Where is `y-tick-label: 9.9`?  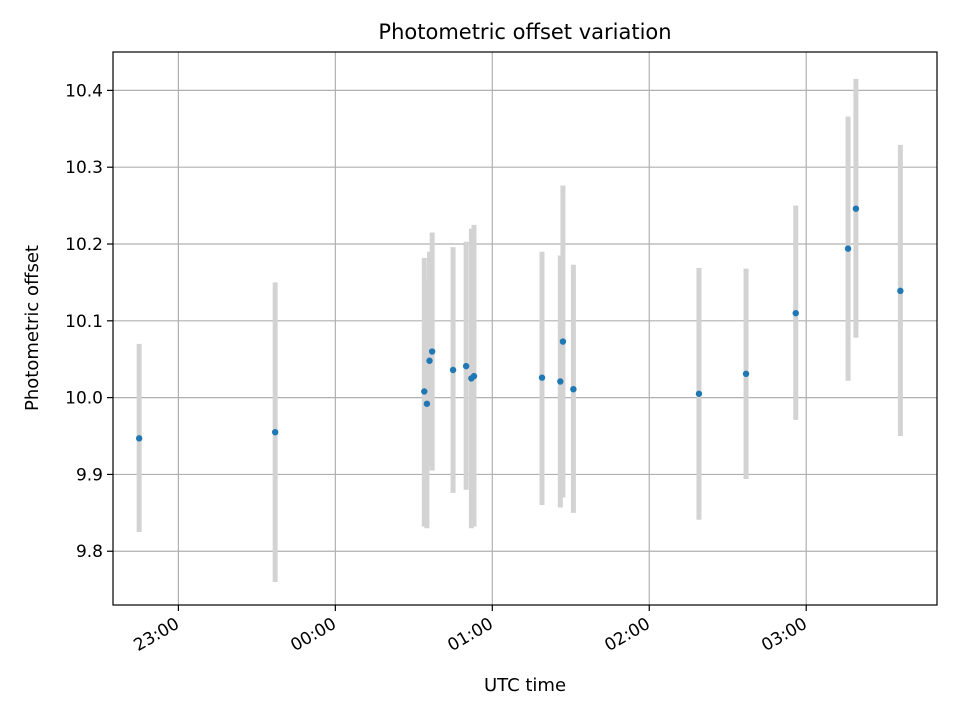
y-tick-label: 9.9 is located at coordinates (89, 475).